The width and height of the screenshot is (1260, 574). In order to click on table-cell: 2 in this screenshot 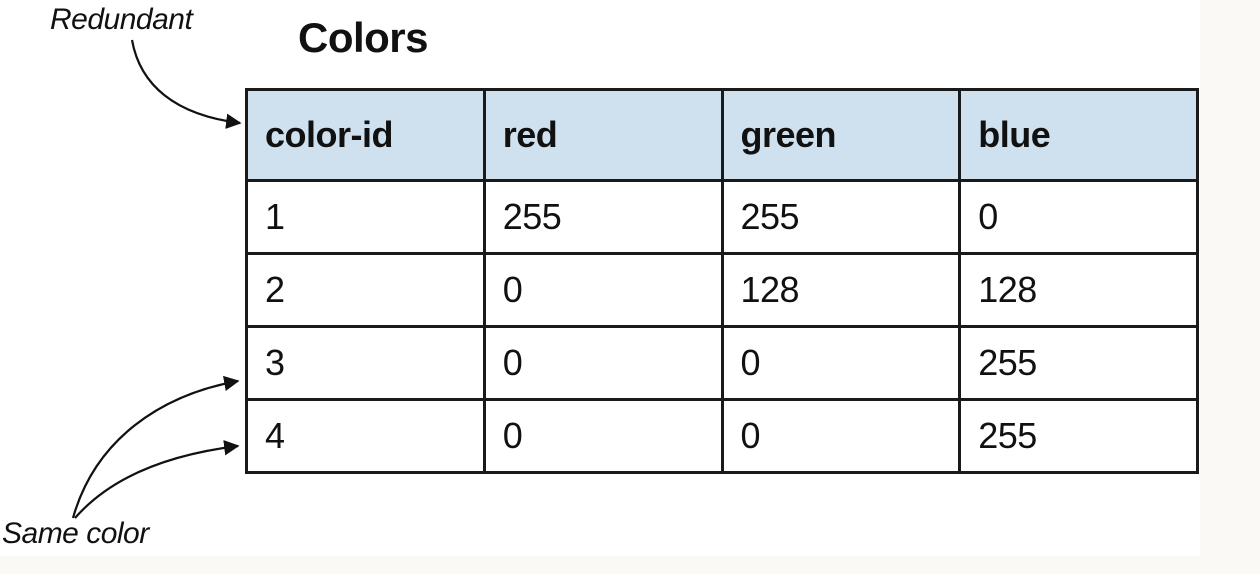, I will do `click(365, 290)`.